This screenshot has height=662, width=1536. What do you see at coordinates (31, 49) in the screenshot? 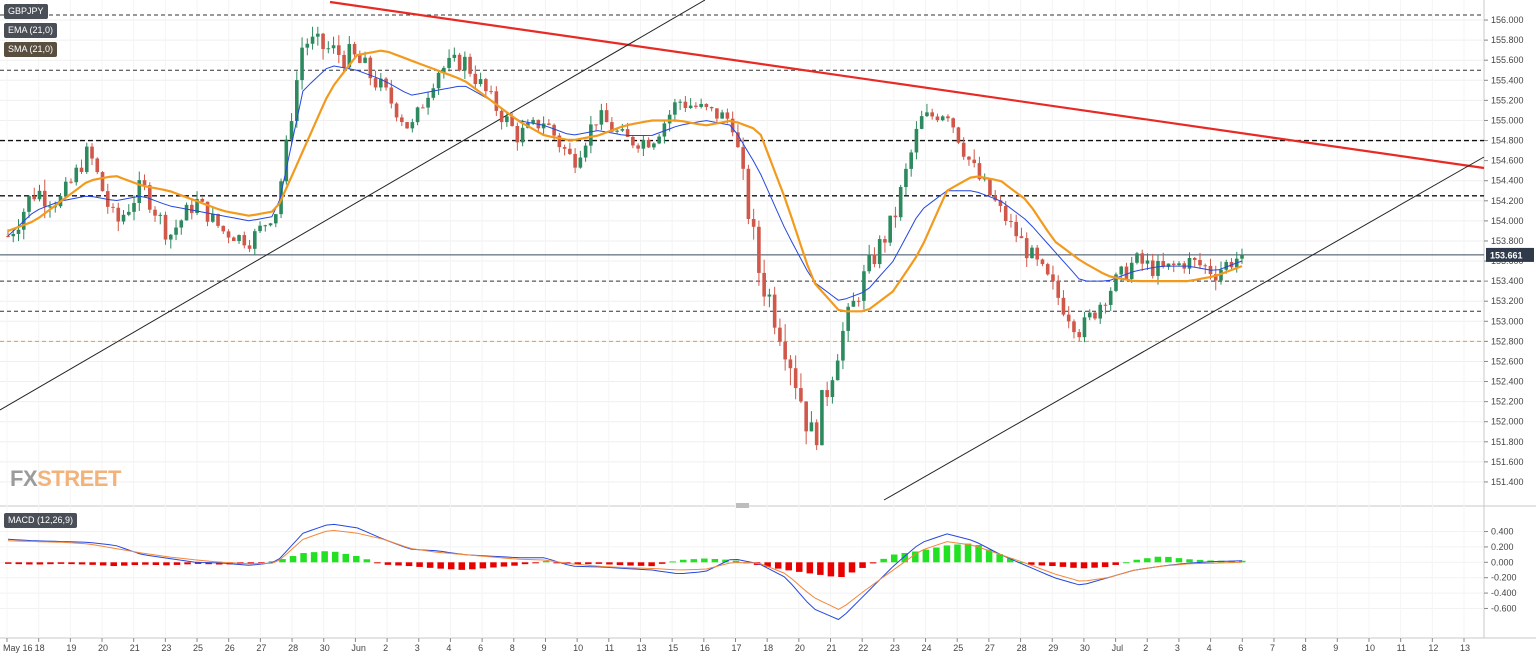
I see `sma-legend-label: SMA (21,0)` at bounding box center [31, 49].